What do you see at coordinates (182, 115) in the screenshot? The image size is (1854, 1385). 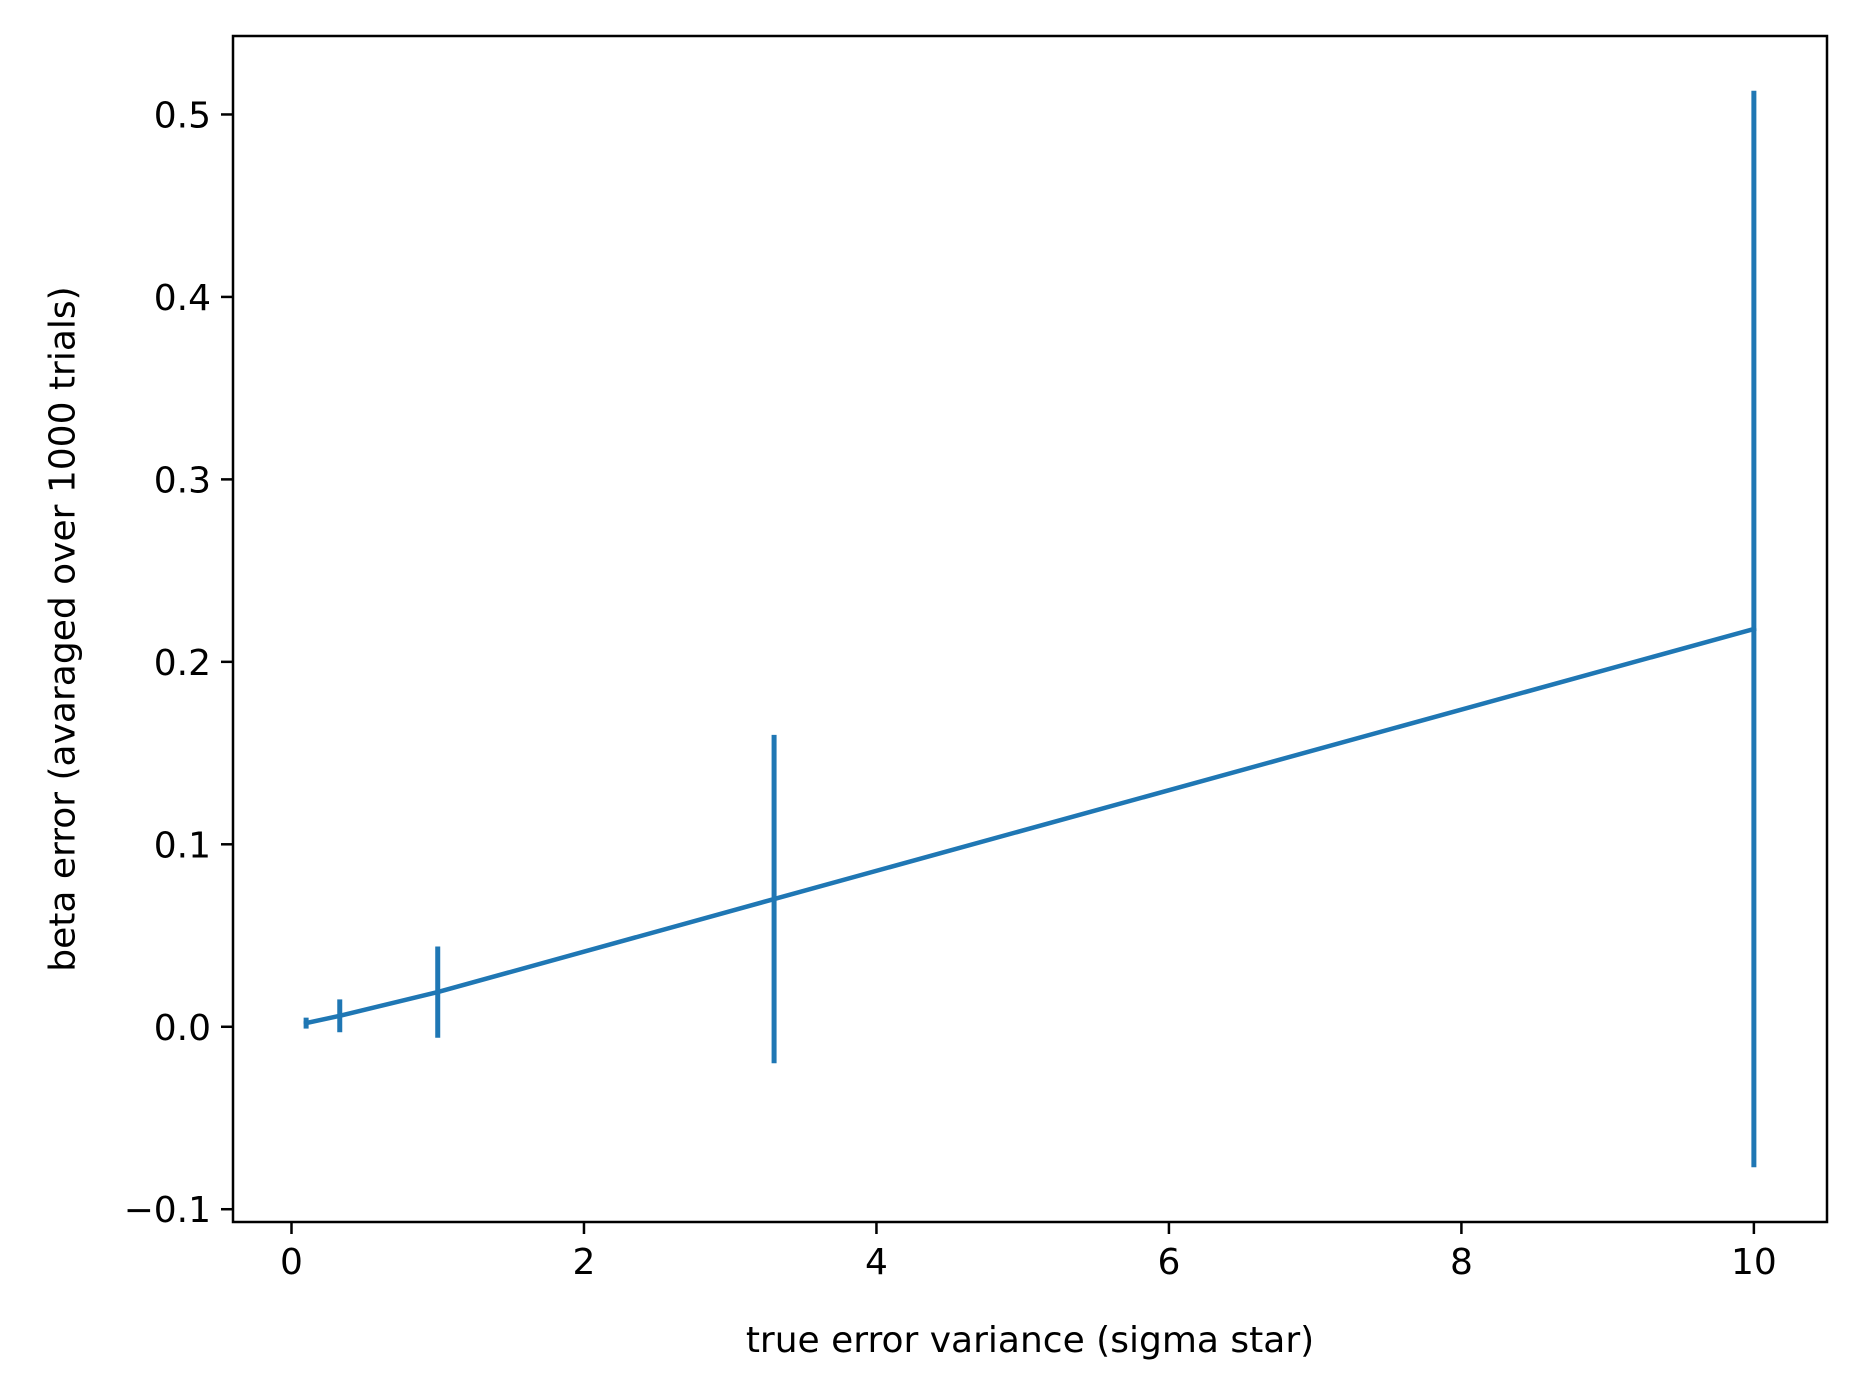 I see `y-tick-label: 0.5` at bounding box center [182, 115].